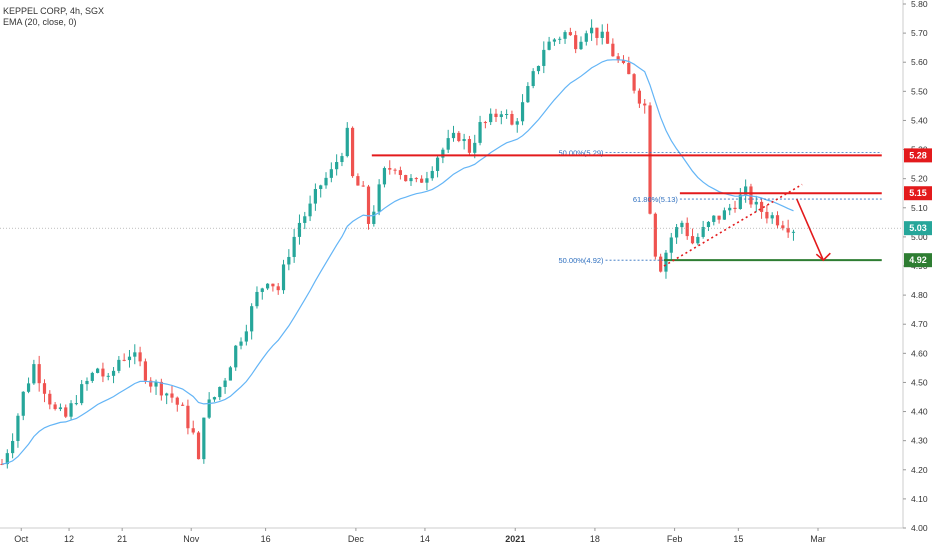 This screenshot has width=932, height=550. What do you see at coordinates (918, 193) in the screenshot?
I see `resistance-badge: 5.15` at bounding box center [918, 193].